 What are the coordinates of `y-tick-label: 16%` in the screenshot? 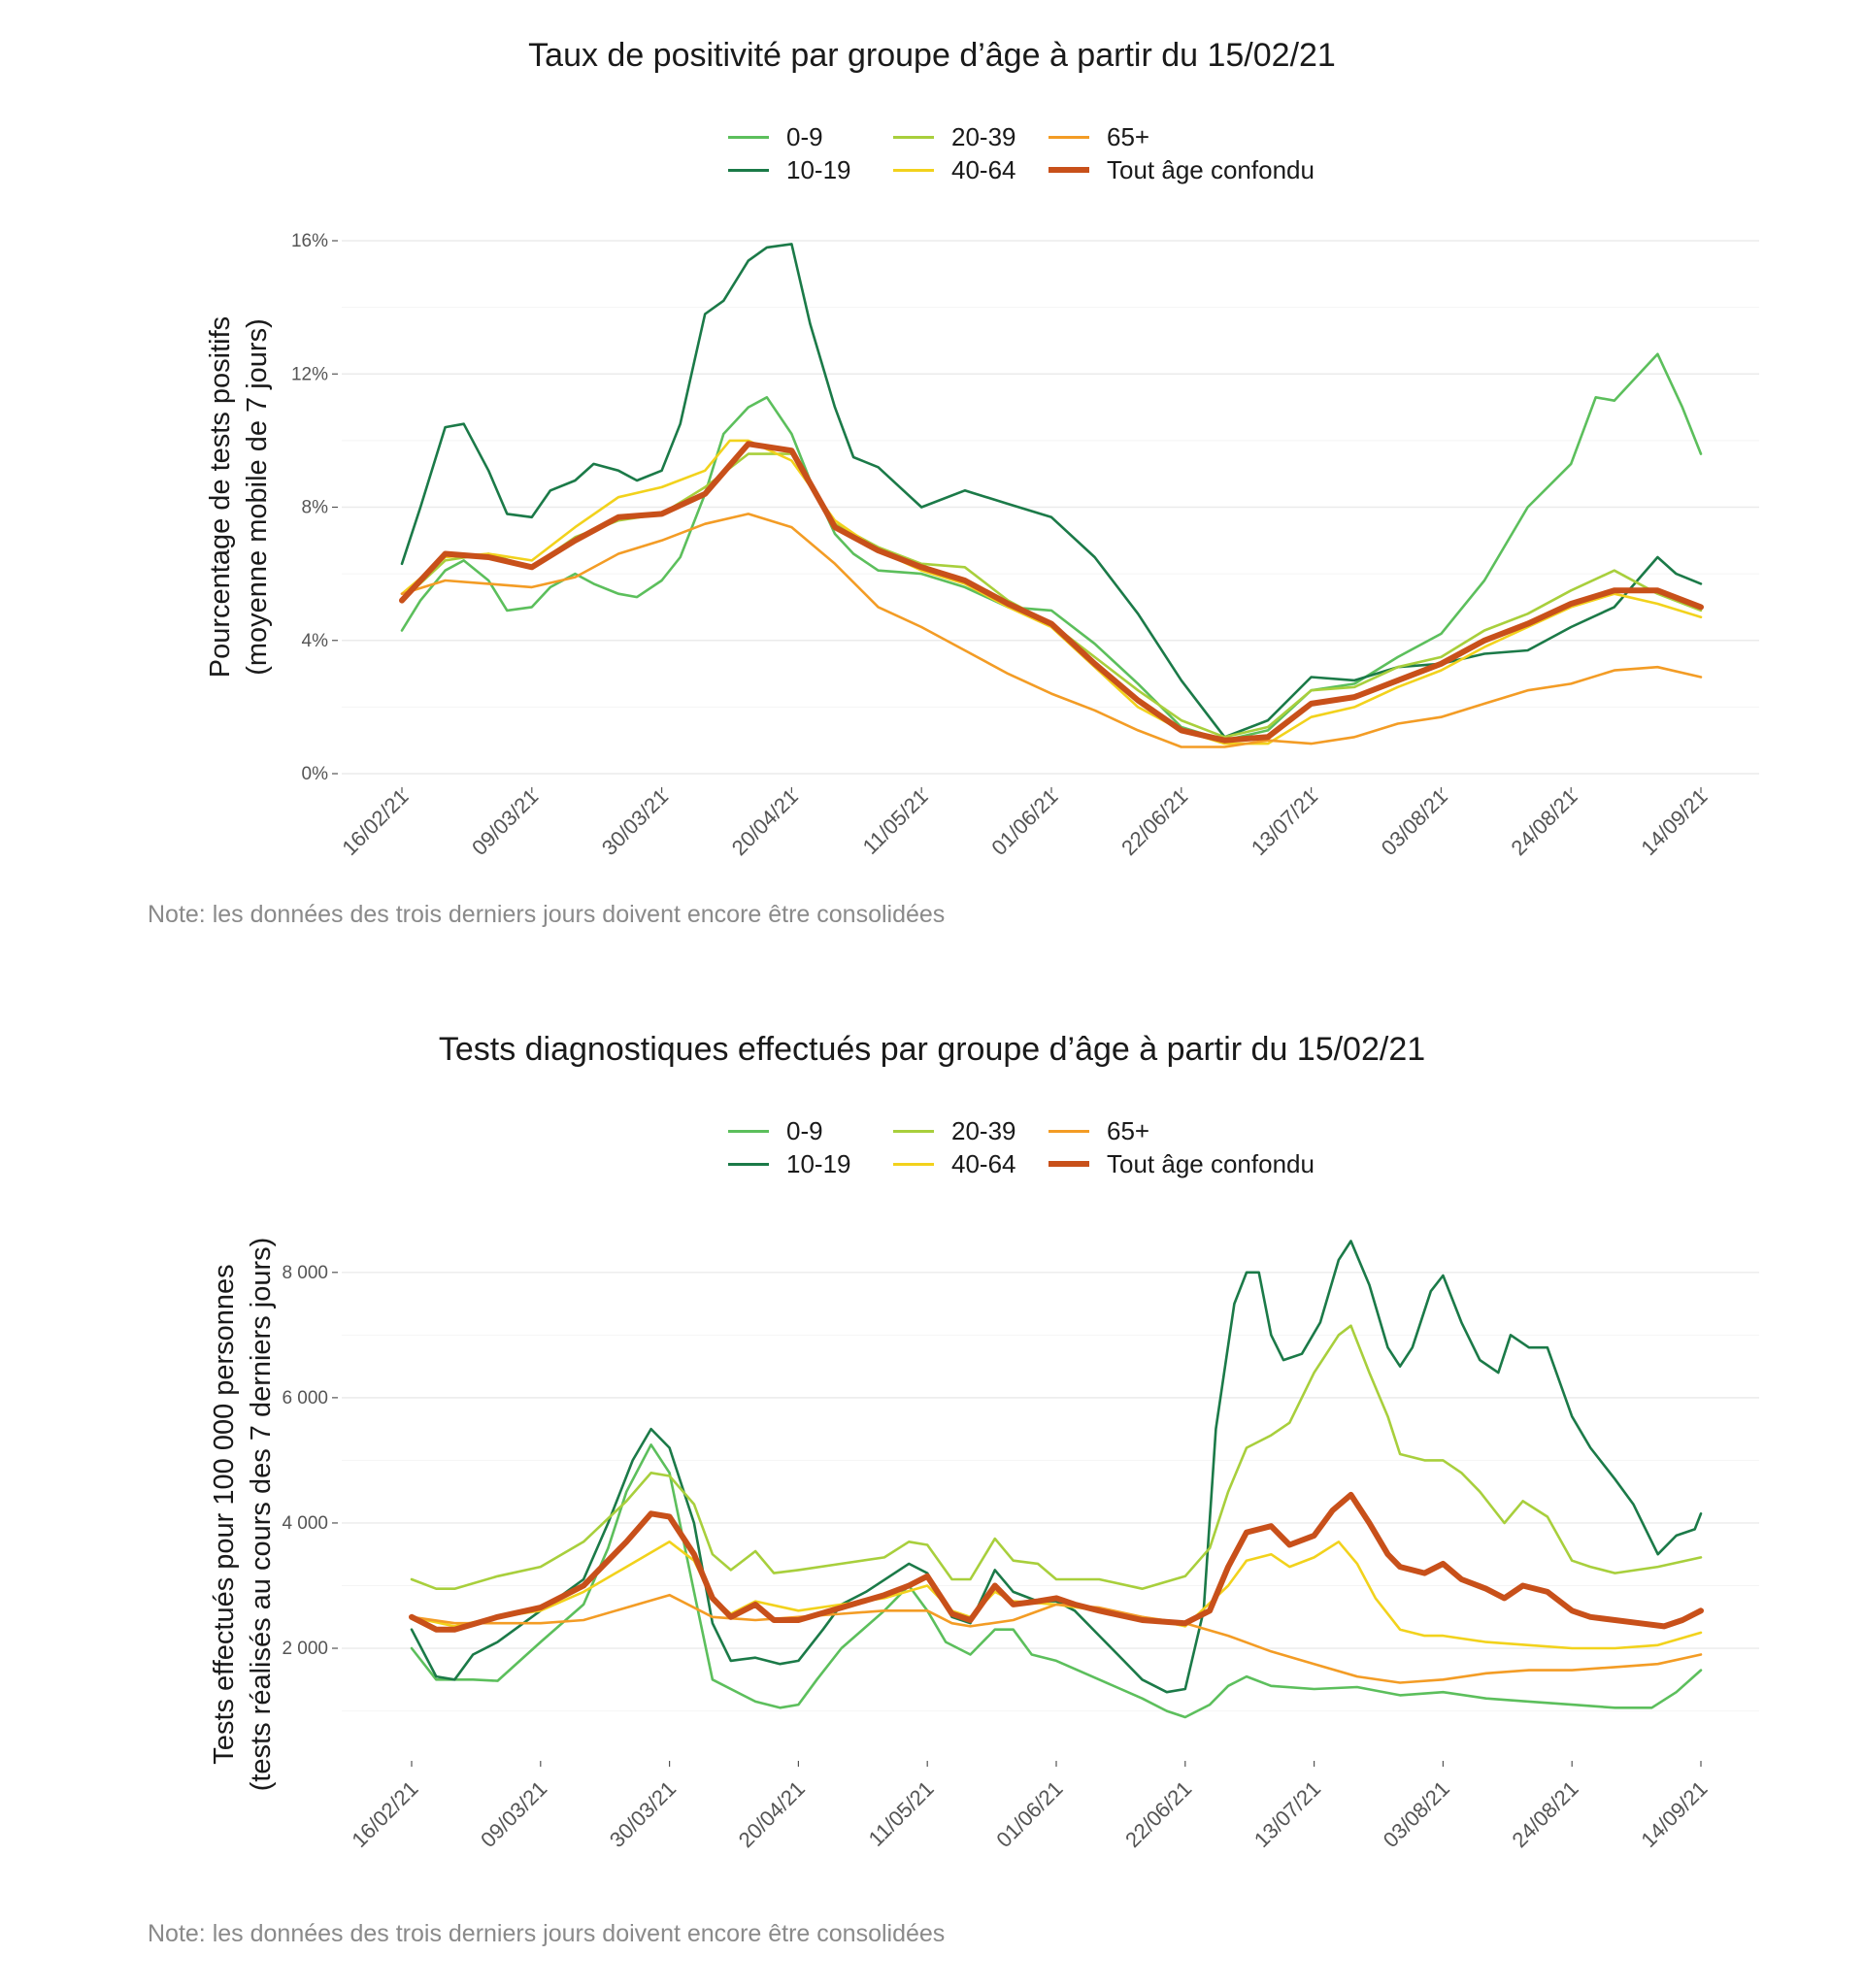 It's located at (309, 241).